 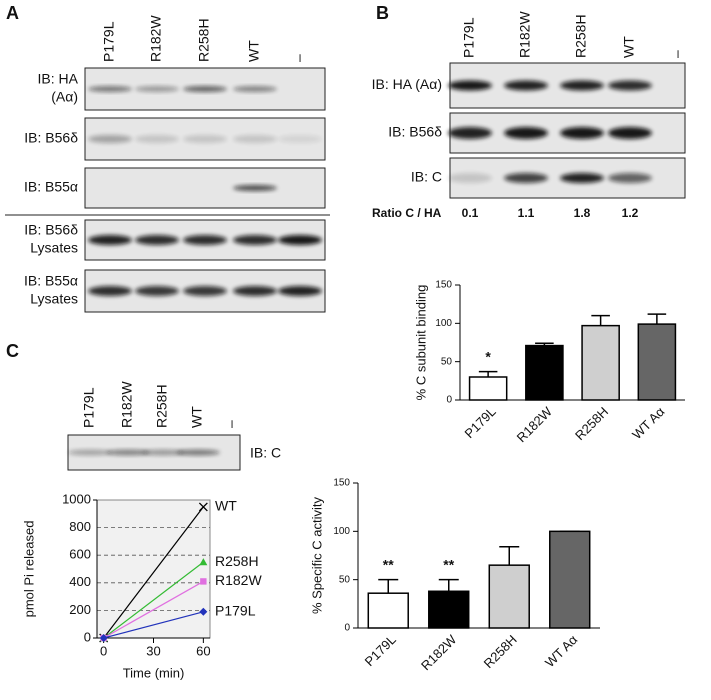 I want to click on panel-label: B, so click(x=382, y=13).